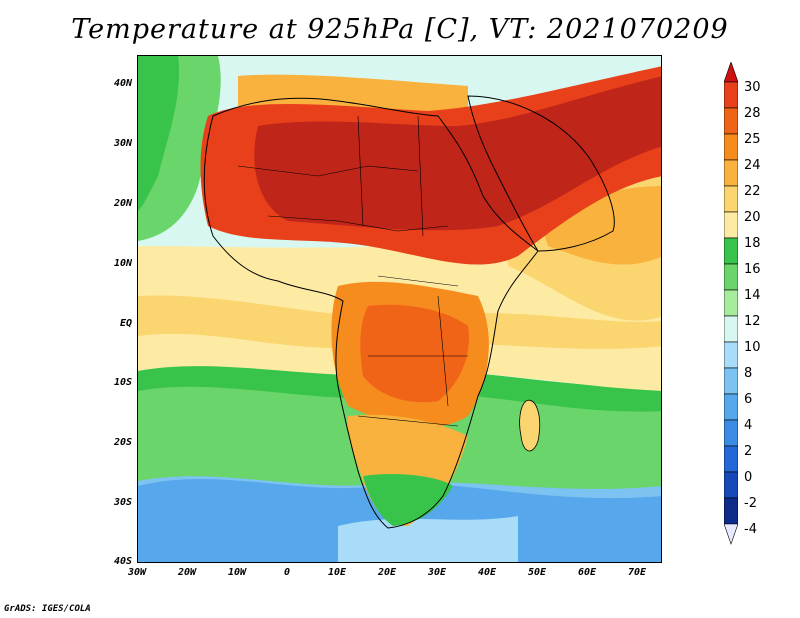  I want to click on colorbar-label: 25, so click(752, 139).